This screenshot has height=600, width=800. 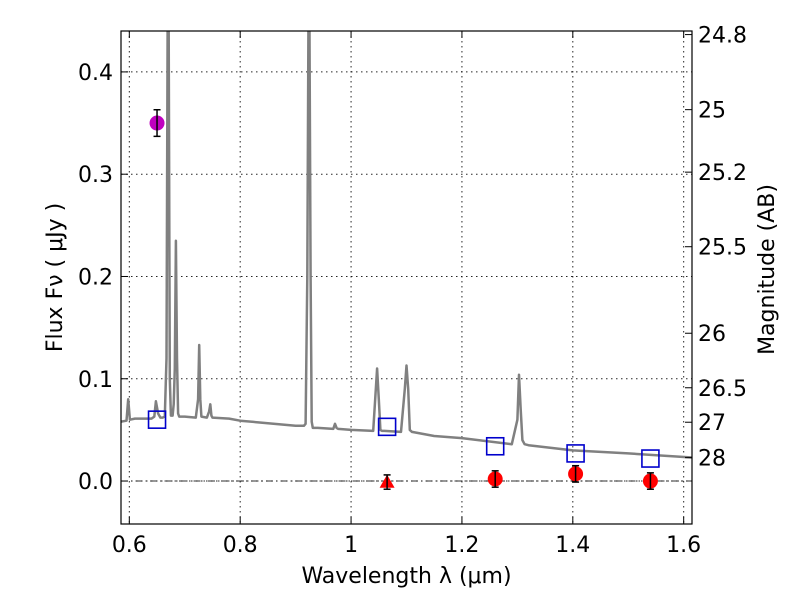 I want to click on x-axis-label: Wavelength λ (μm), so click(x=406, y=576).